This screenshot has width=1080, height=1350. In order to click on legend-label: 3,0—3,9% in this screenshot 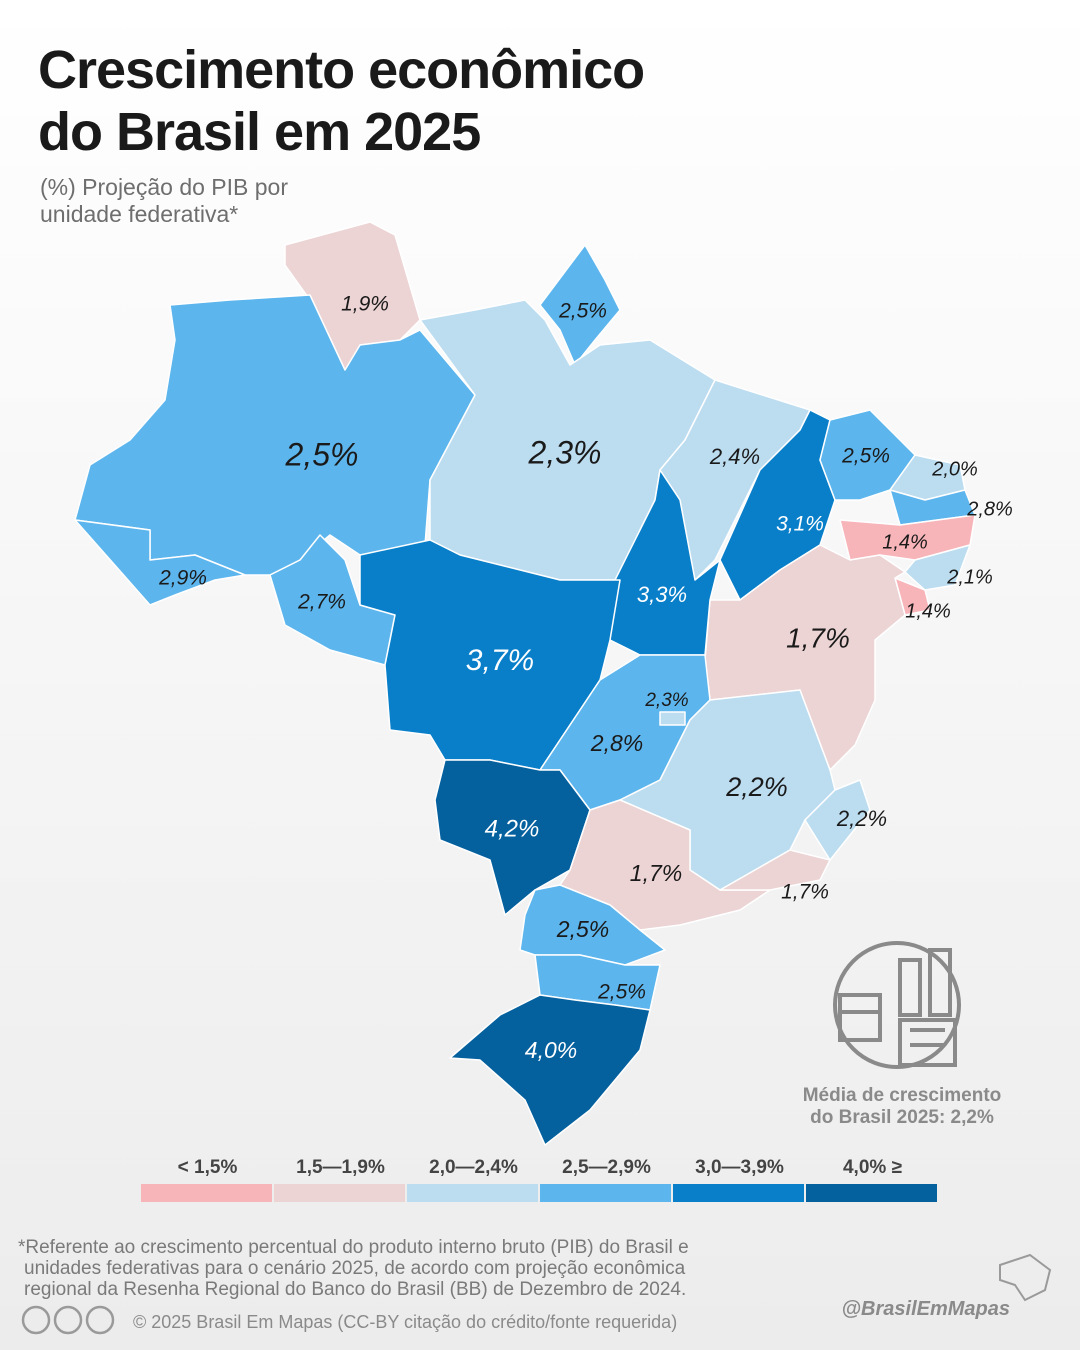, I will do `click(739, 1167)`.